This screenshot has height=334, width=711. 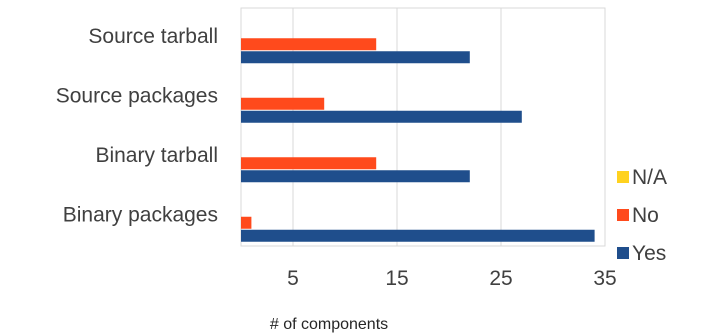 I want to click on legend-label: No, so click(x=645, y=215).